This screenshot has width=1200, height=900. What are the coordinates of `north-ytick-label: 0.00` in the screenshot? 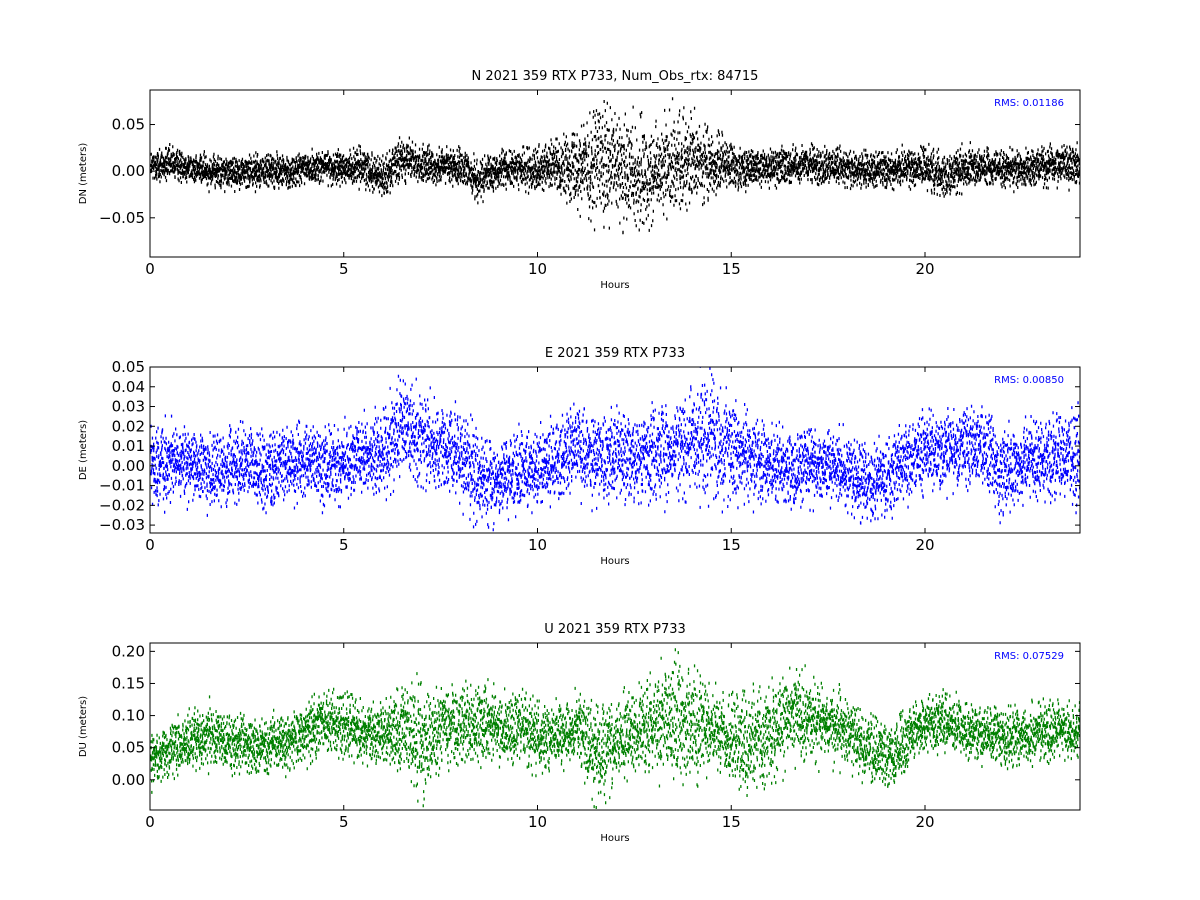 It's located at (128, 171).